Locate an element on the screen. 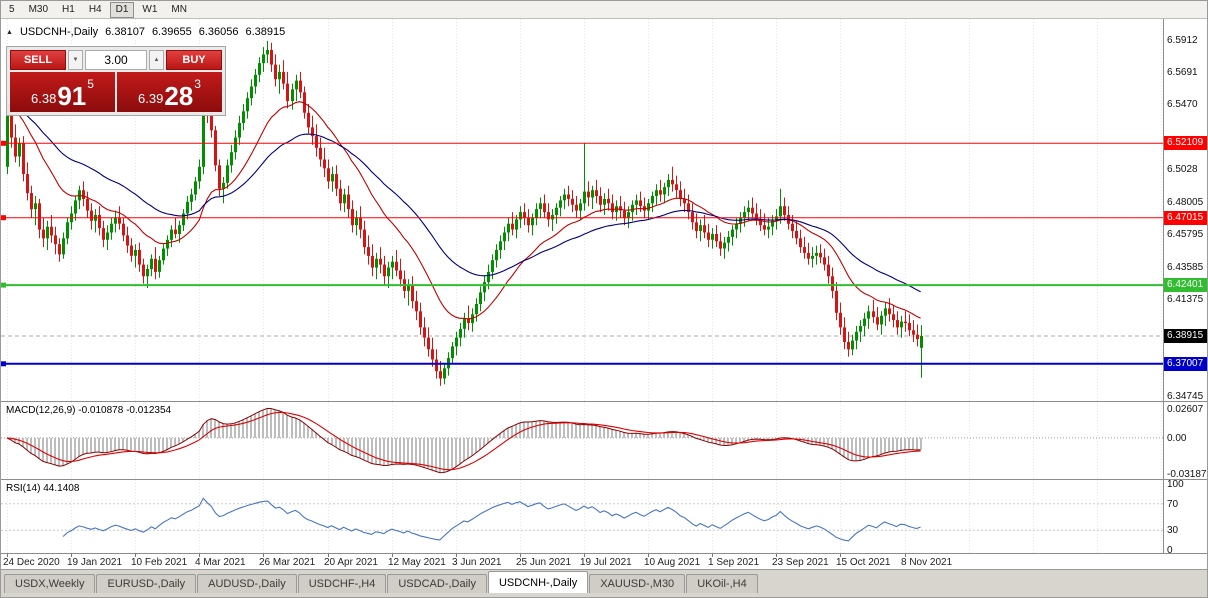 Image resolution: width=1208 pixels, height=598 pixels. volume-decrease-button: ▼ is located at coordinates (75, 60).